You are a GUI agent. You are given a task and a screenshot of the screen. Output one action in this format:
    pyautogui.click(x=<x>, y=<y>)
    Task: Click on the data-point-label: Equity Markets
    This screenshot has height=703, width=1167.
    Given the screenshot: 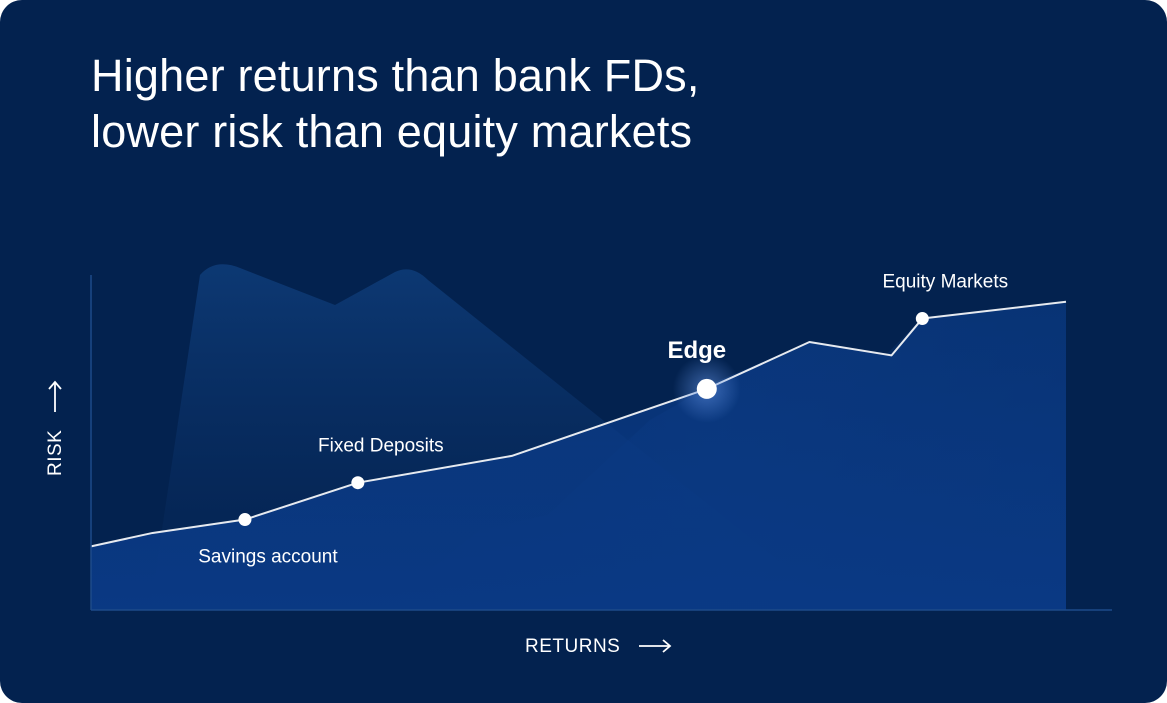 What is the action you would take?
    pyautogui.click(x=945, y=282)
    